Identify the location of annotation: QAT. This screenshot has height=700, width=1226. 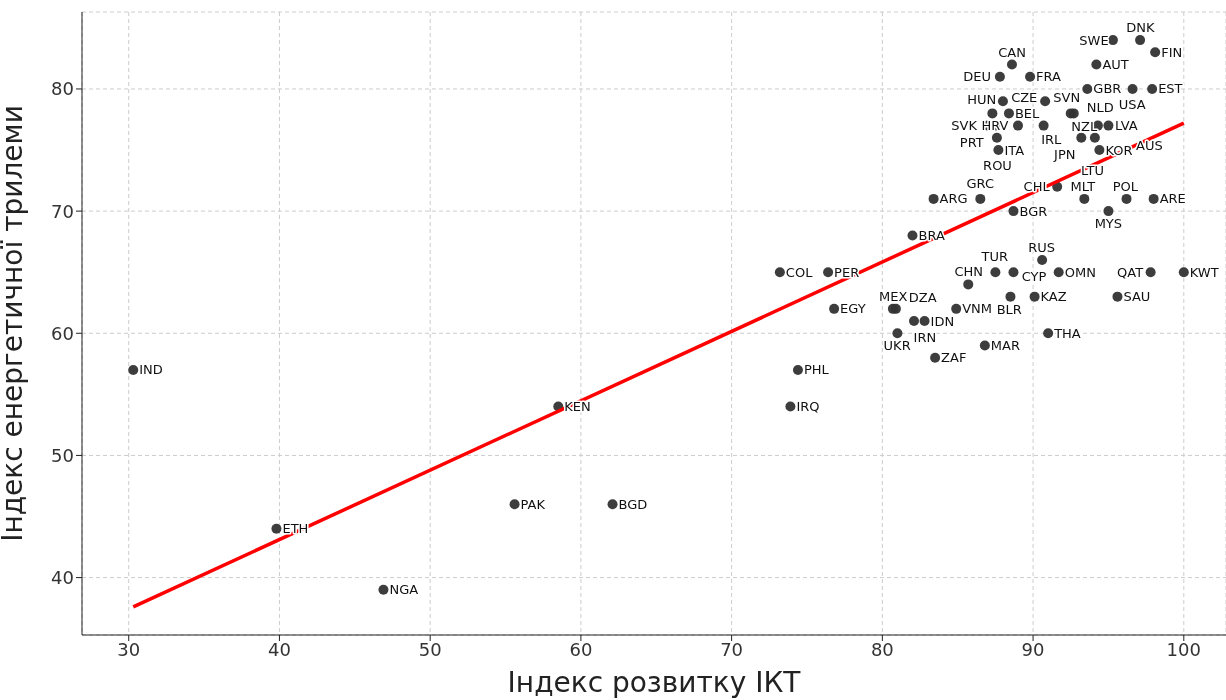
(1130, 272).